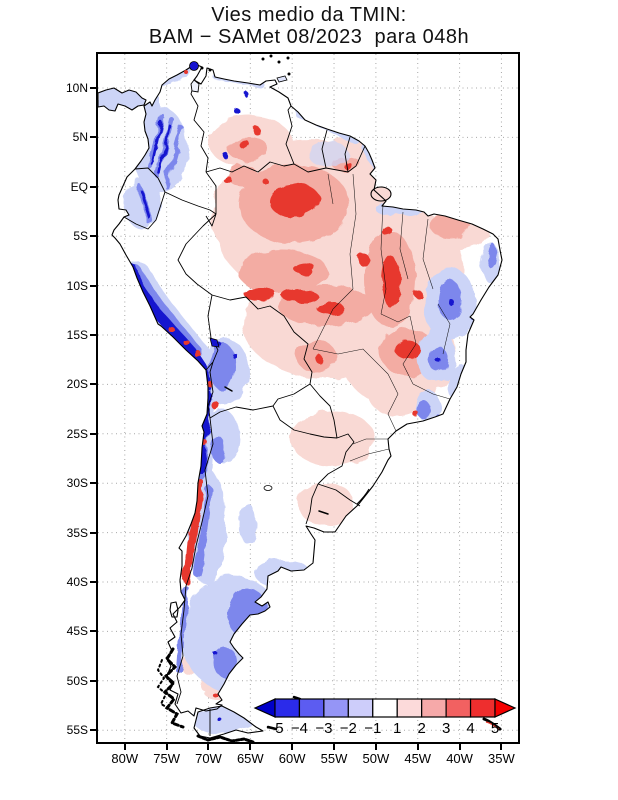  I want to click on lon-tick-70W, so click(208, 746).